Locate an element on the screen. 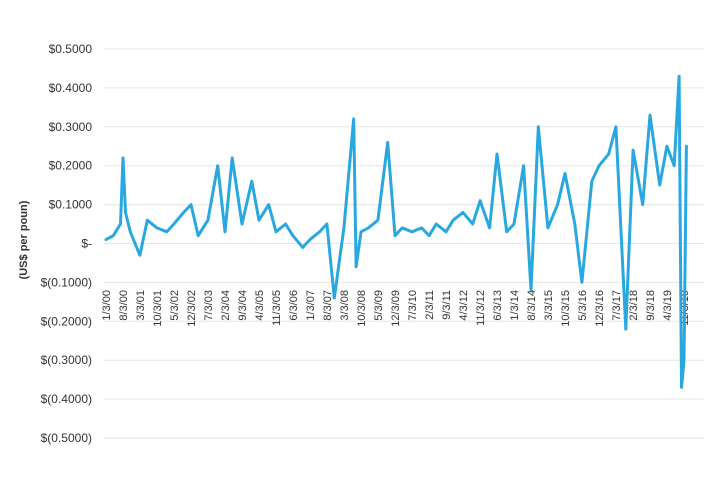 The image size is (720, 500). x-tick-label: 7/3/10 is located at coordinates (413, 305).